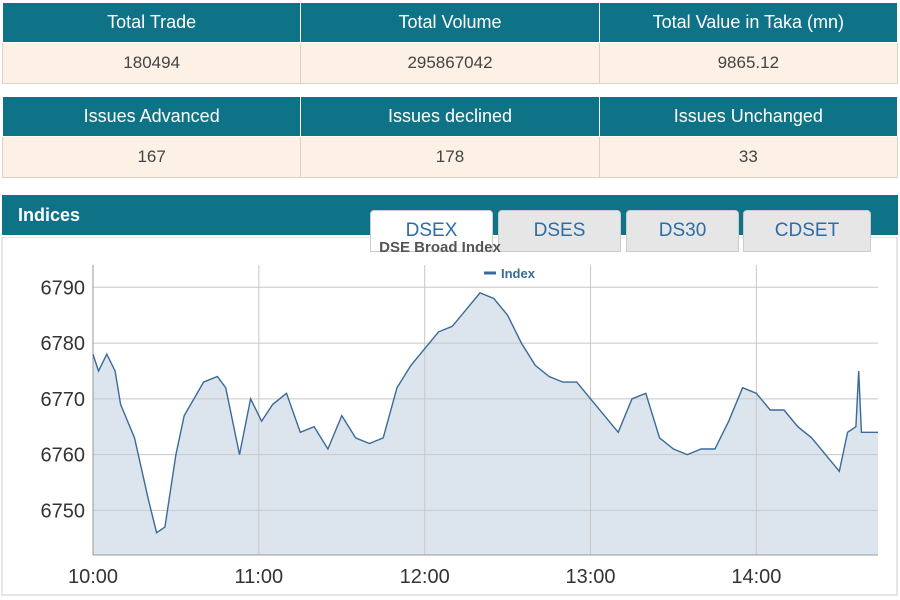 This screenshot has width=900, height=600. Describe the element at coordinates (93, 577) in the screenshot. I see `x-tick-label: 10:00` at that location.